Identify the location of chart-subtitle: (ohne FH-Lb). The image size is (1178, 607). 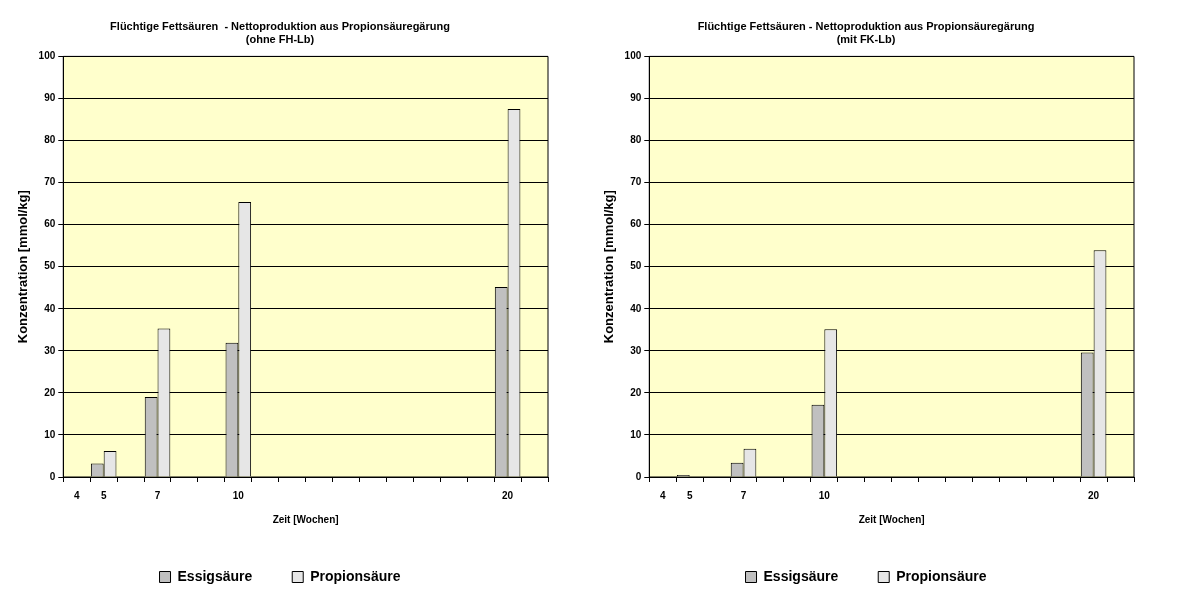
(280, 38).